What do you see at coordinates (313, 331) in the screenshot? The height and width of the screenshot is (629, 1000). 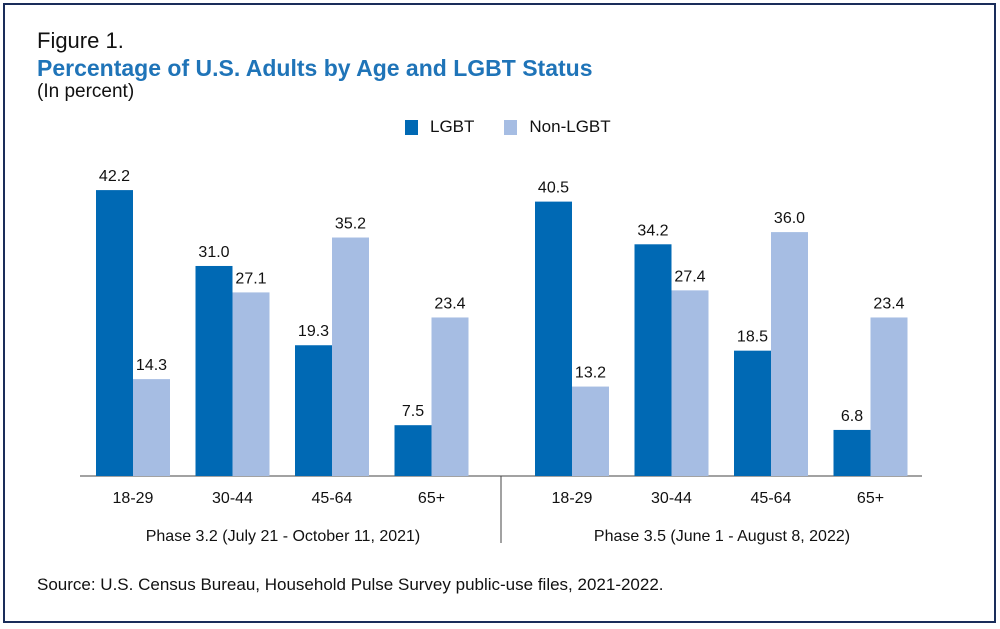 I see `bar-value-label: 19.3` at bounding box center [313, 331].